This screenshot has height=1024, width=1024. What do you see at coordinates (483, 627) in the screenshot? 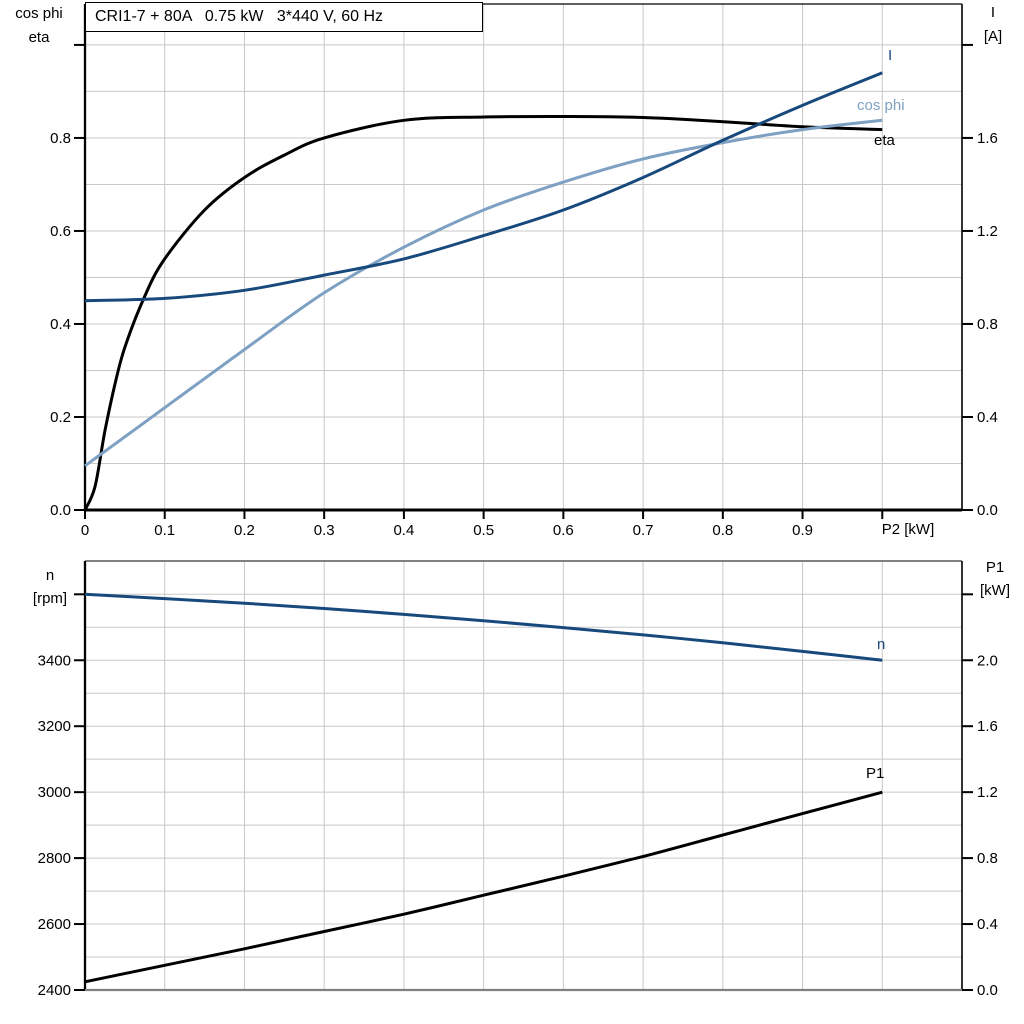
I see `curve-n` at bounding box center [483, 627].